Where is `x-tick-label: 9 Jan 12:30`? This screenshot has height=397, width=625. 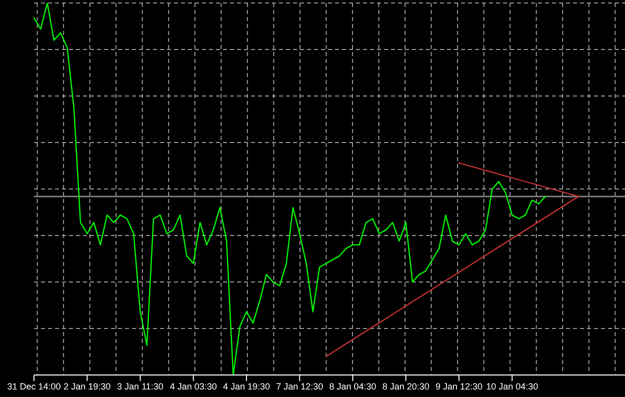 x-tick-label: 9 Jan 12:30 is located at coordinates (459, 386).